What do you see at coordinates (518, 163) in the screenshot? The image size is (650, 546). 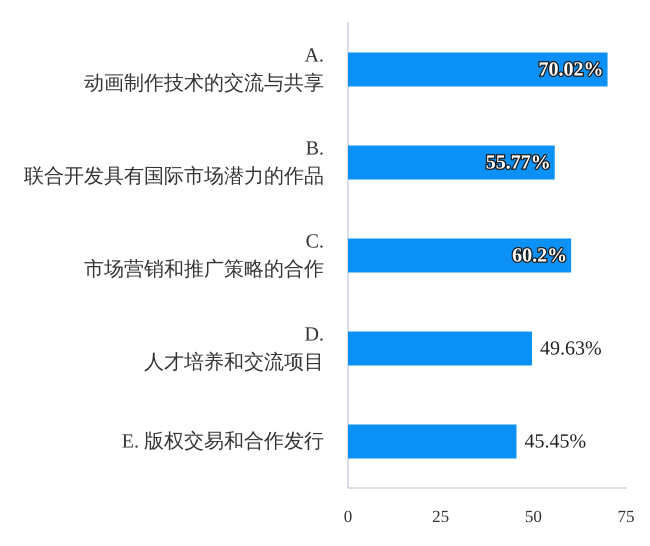 I see `data-label: 55.77%` at bounding box center [518, 163].